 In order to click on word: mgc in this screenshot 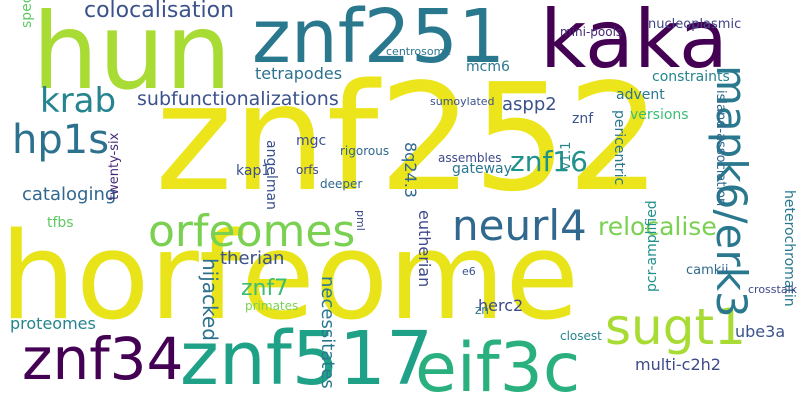, I will do `click(311, 141)`.